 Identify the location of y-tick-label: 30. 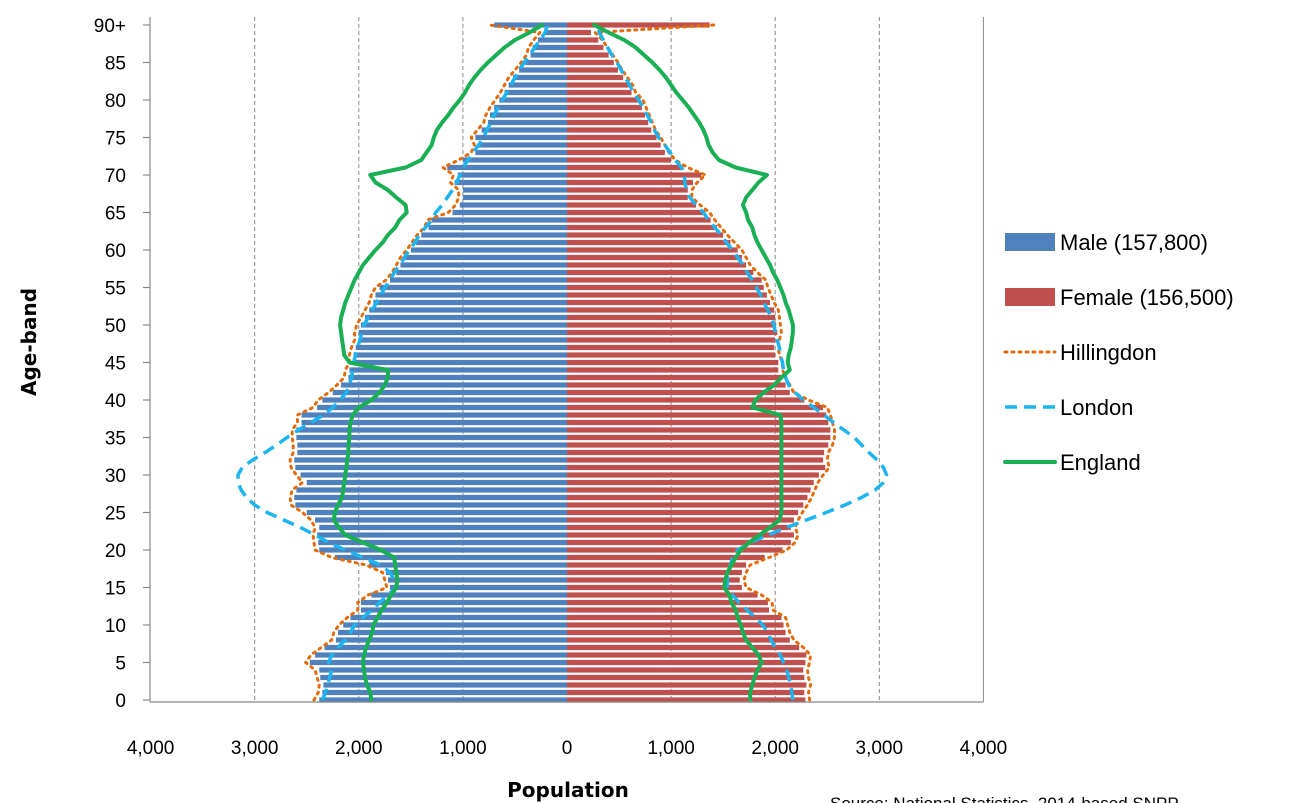
(115, 476).